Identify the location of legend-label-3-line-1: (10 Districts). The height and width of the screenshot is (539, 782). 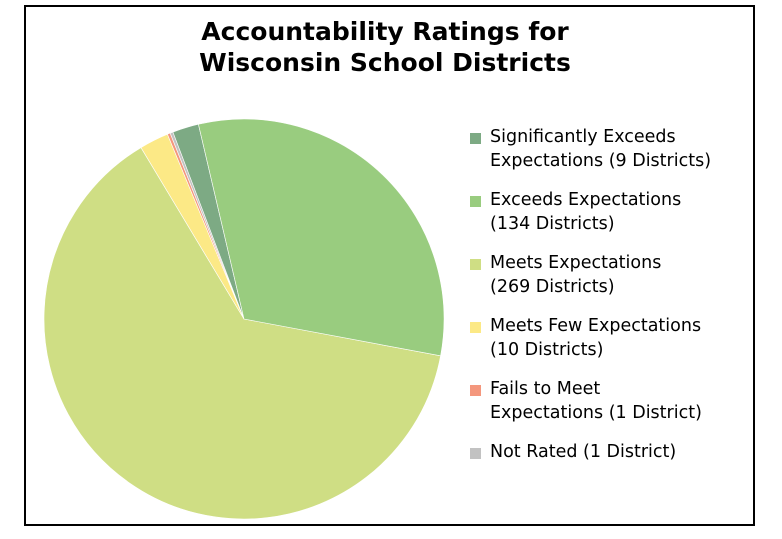
(547, 350).